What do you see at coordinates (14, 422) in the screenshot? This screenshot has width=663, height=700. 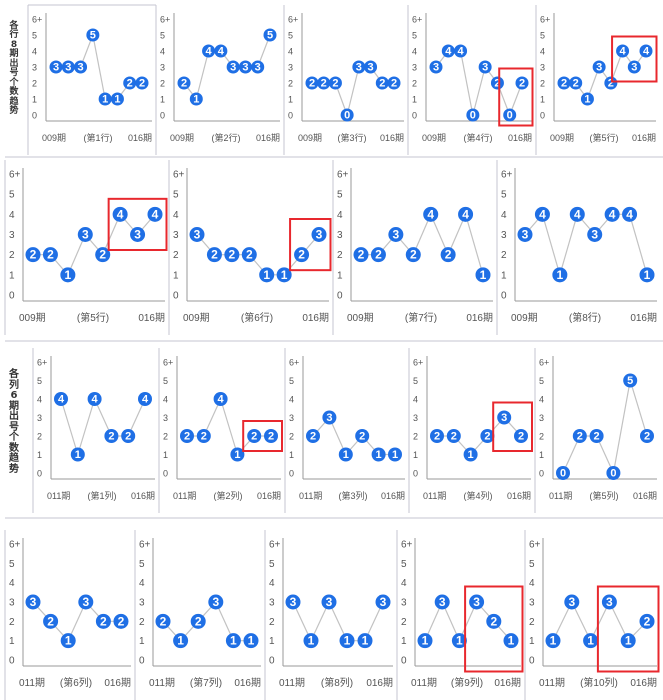 I see `cols-section-title: 各 列 6 期 出 号 个 数 趋 势` at bounding box center [14, 422].